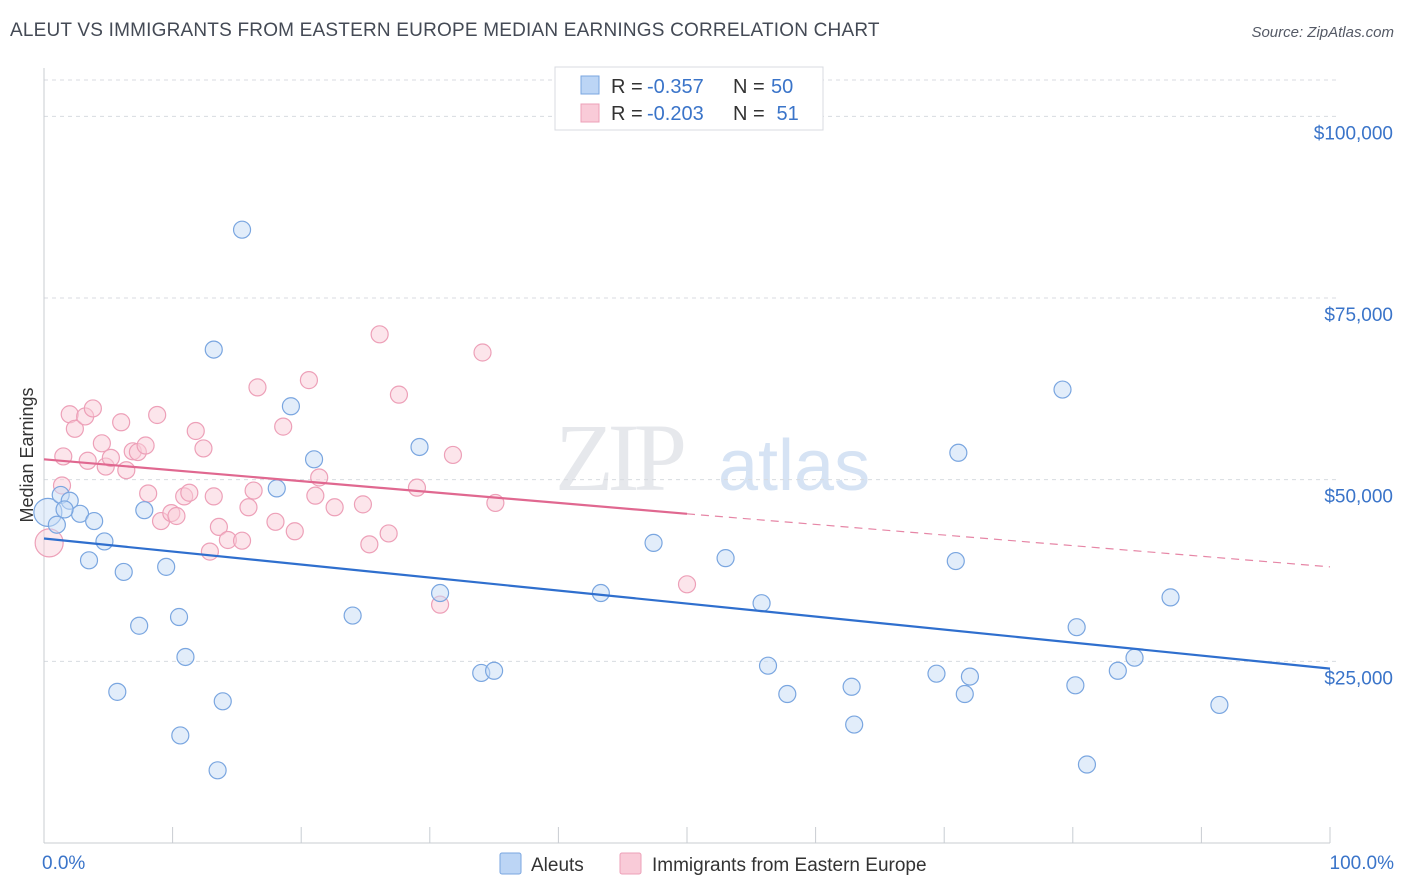 The width and height of the screenshot is (1406, 892). I want to click on bottom-legend-label-aleuts: Aleuts, so click(557, 865).